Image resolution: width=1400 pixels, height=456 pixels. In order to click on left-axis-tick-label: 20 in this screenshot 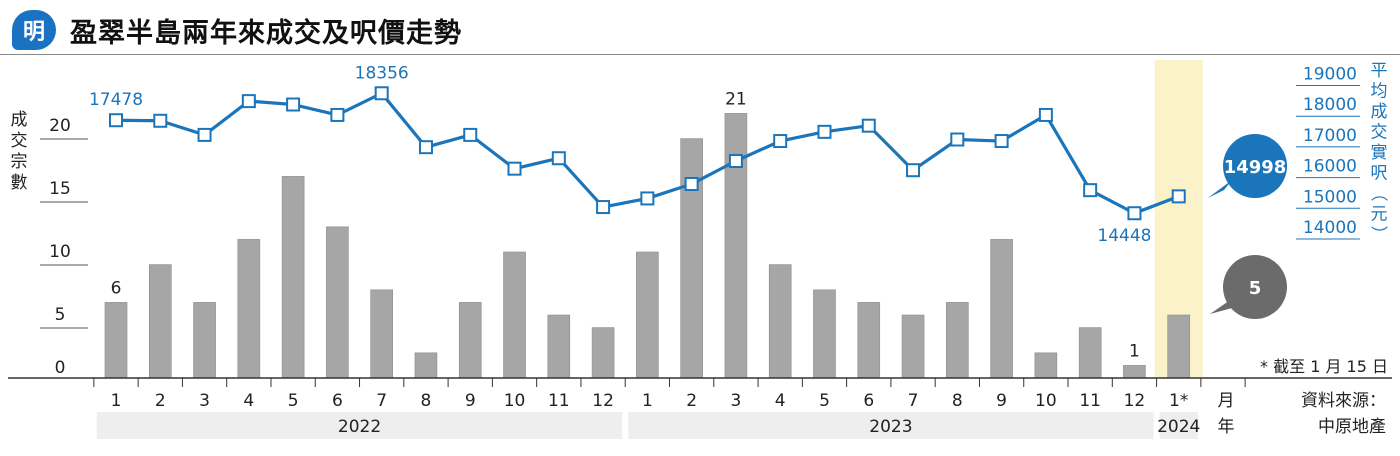, I will do `click(60, 126)`.